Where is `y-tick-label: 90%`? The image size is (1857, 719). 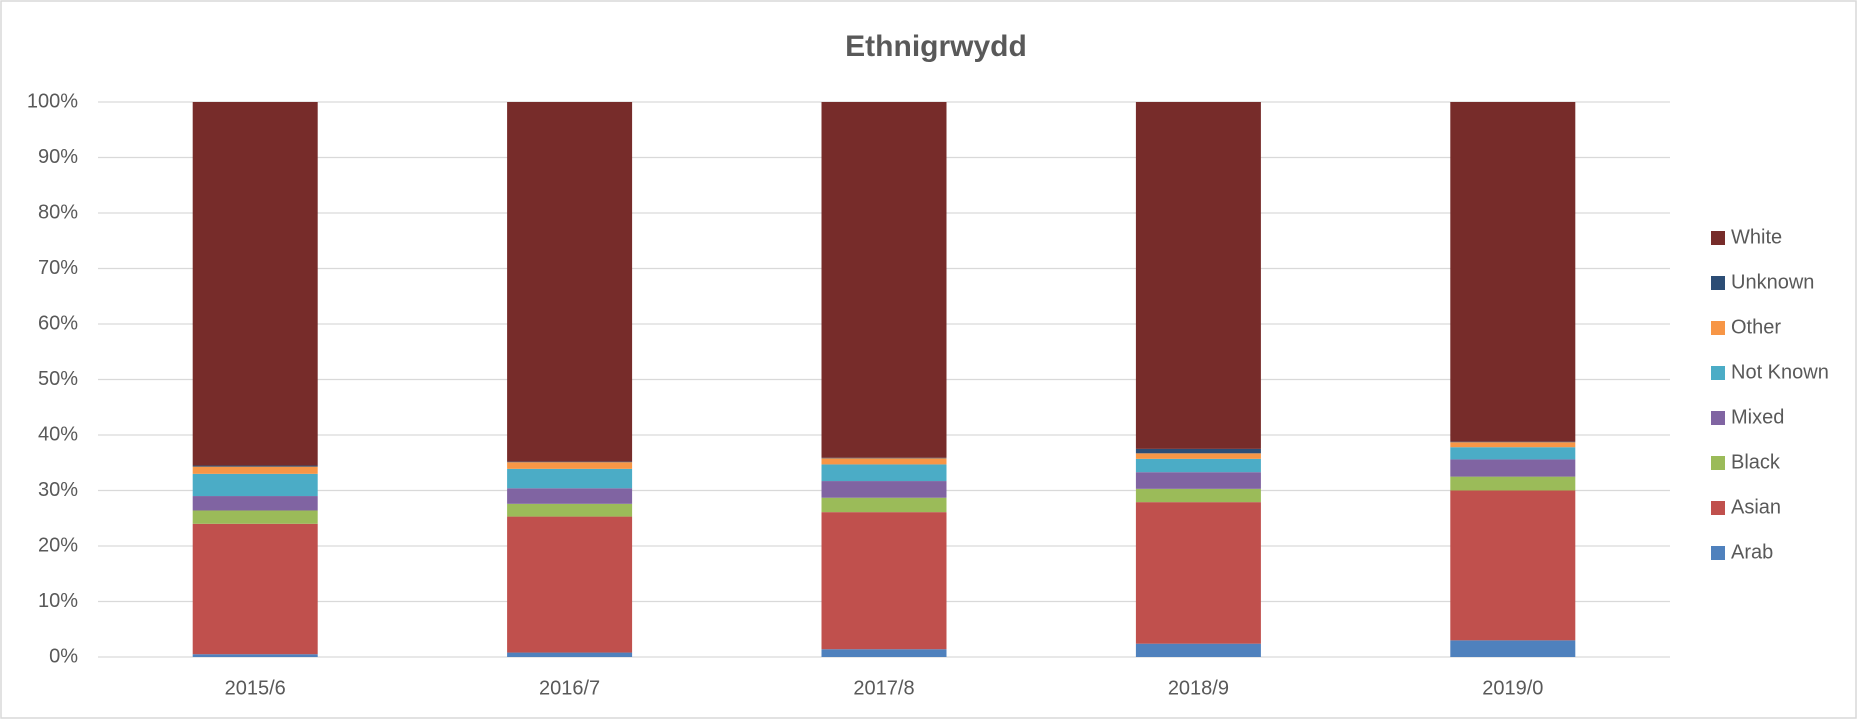
y-tick-label: 90% is located at coordinates (58, 157).